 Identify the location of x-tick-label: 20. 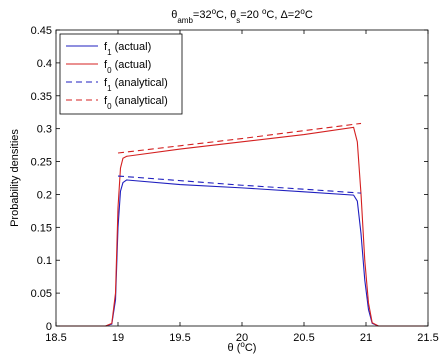
(242, 338).